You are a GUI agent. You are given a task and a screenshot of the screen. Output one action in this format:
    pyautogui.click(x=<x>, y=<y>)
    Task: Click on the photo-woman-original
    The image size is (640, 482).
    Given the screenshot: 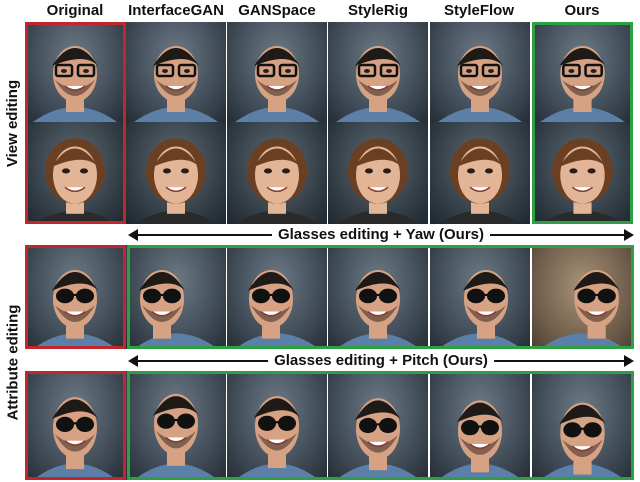 What is the action you would take?
    pyautogui.click(x=75, y=173)
    